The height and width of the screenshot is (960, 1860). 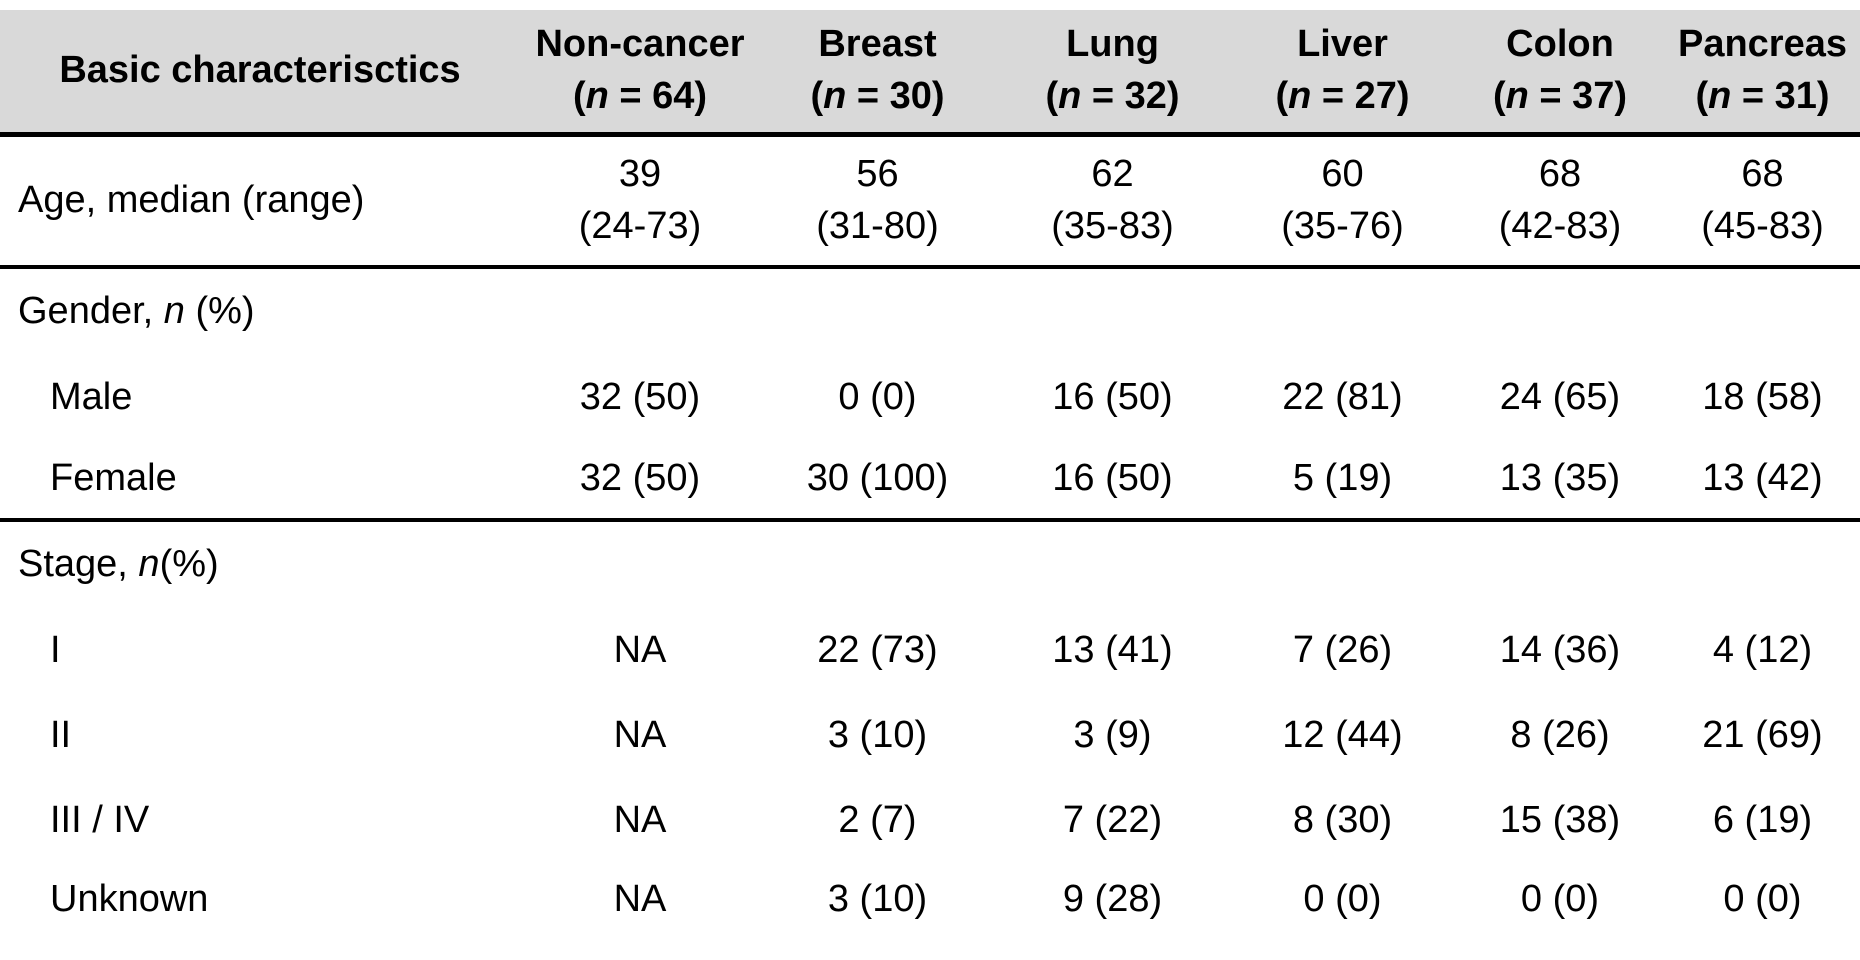 I want to click on stage34-cell-liver: 8 (30), so click(x=1342, y=819).